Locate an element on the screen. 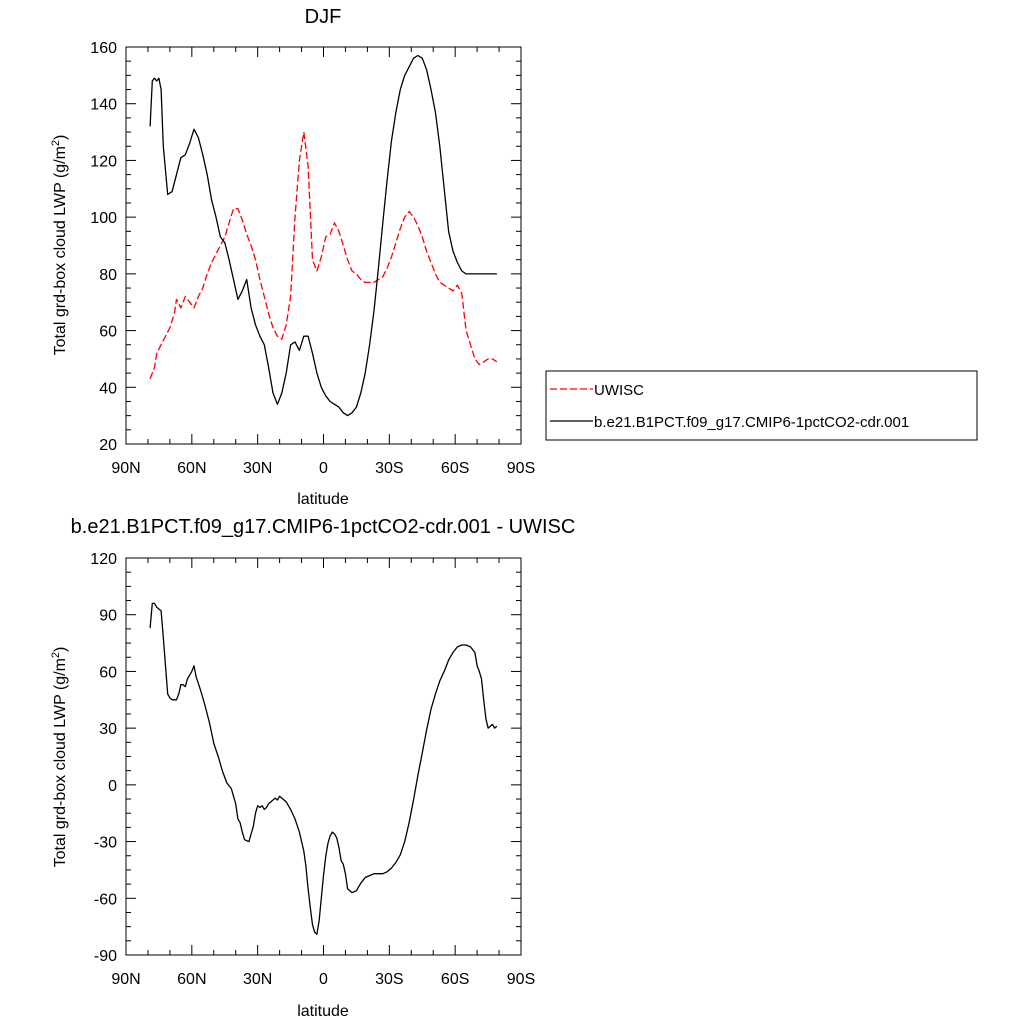 The image size is (1024, 1024). top-y-axis-label-end: ) is located at coordinates (60, 137).